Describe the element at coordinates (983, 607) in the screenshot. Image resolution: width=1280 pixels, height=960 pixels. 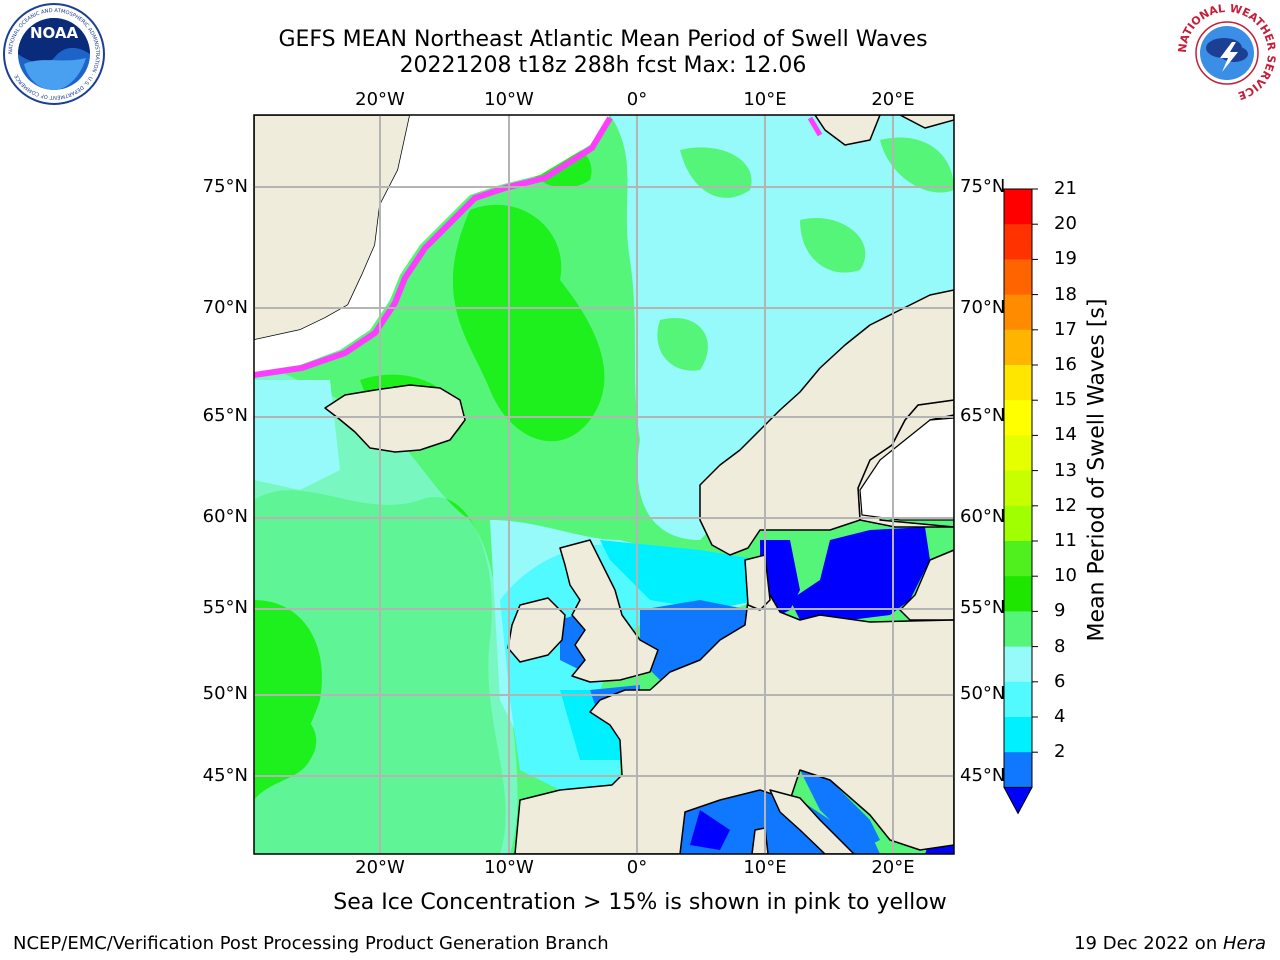
I see `lat-label-right: 55°N` at that location.